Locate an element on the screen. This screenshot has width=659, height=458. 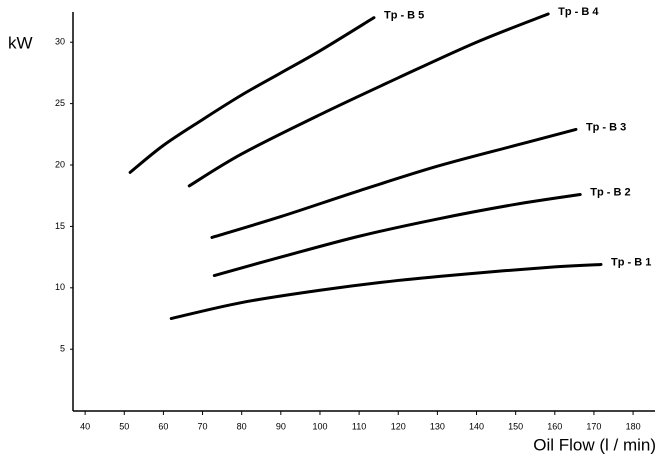
series-label: Tp - B 1 is located at coordinates (631, 262).